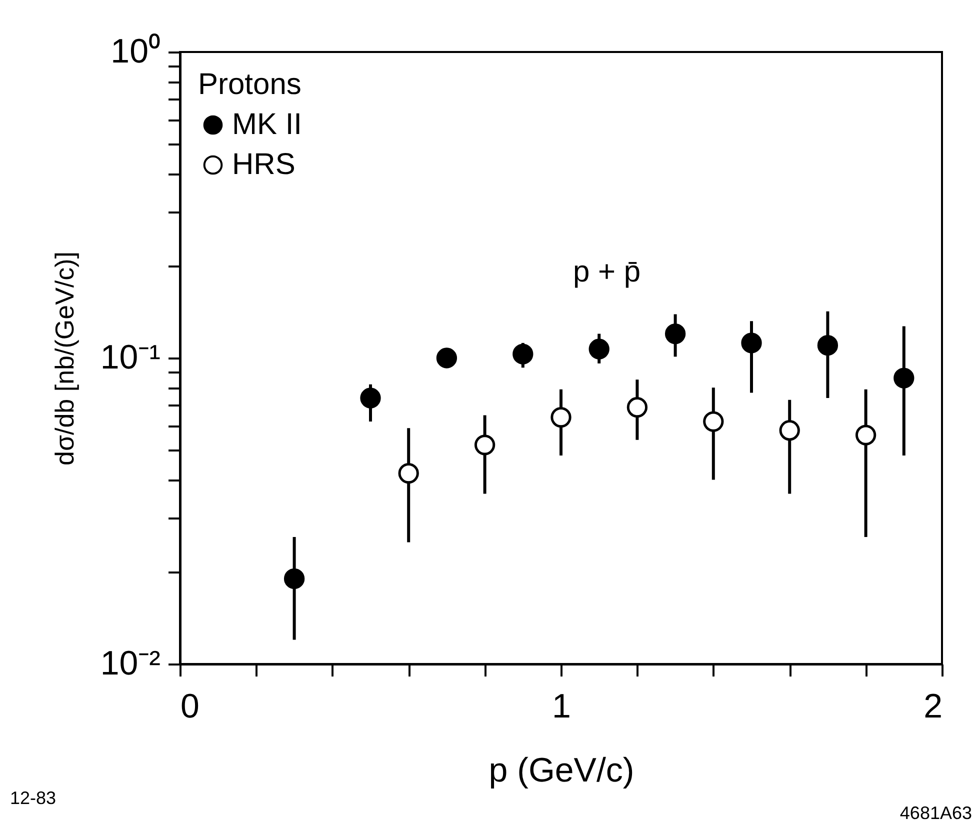 The width and height of the screenshot is (978, 824). Describe the element at coordinates (250, 84) in the screenshot. I see `legend-title: Protons` at that location.